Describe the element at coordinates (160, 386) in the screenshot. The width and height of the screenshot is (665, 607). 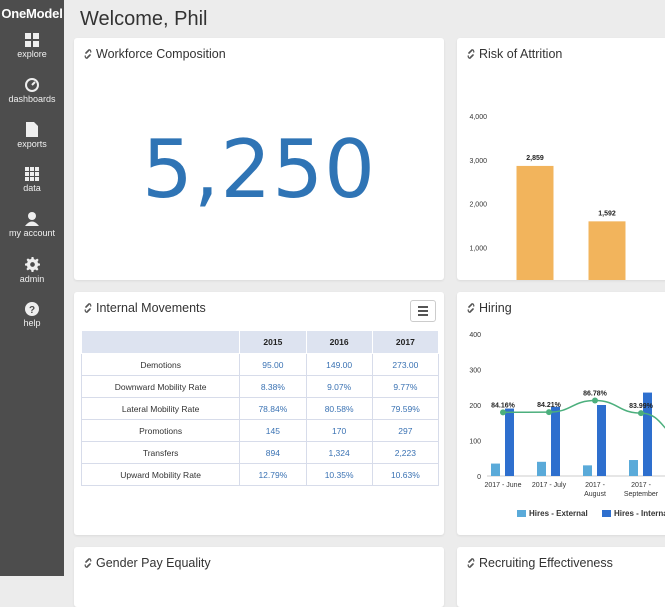
I see `row-label: Downward Mobility Rate` at that location.